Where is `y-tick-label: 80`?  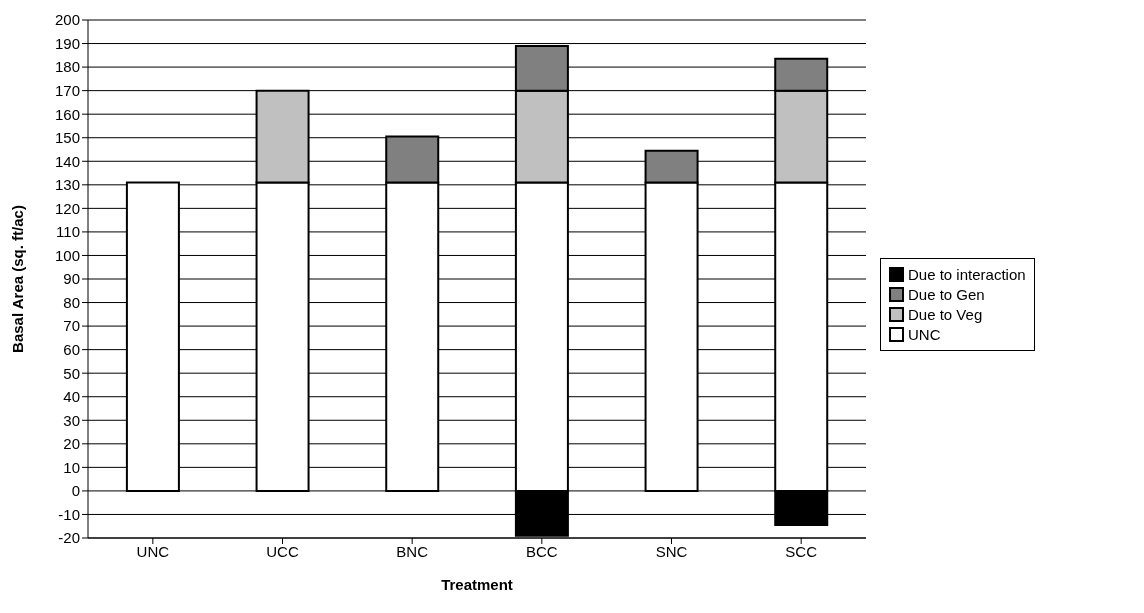 y-tick-label: 80 is located at coordinates (71, 302).